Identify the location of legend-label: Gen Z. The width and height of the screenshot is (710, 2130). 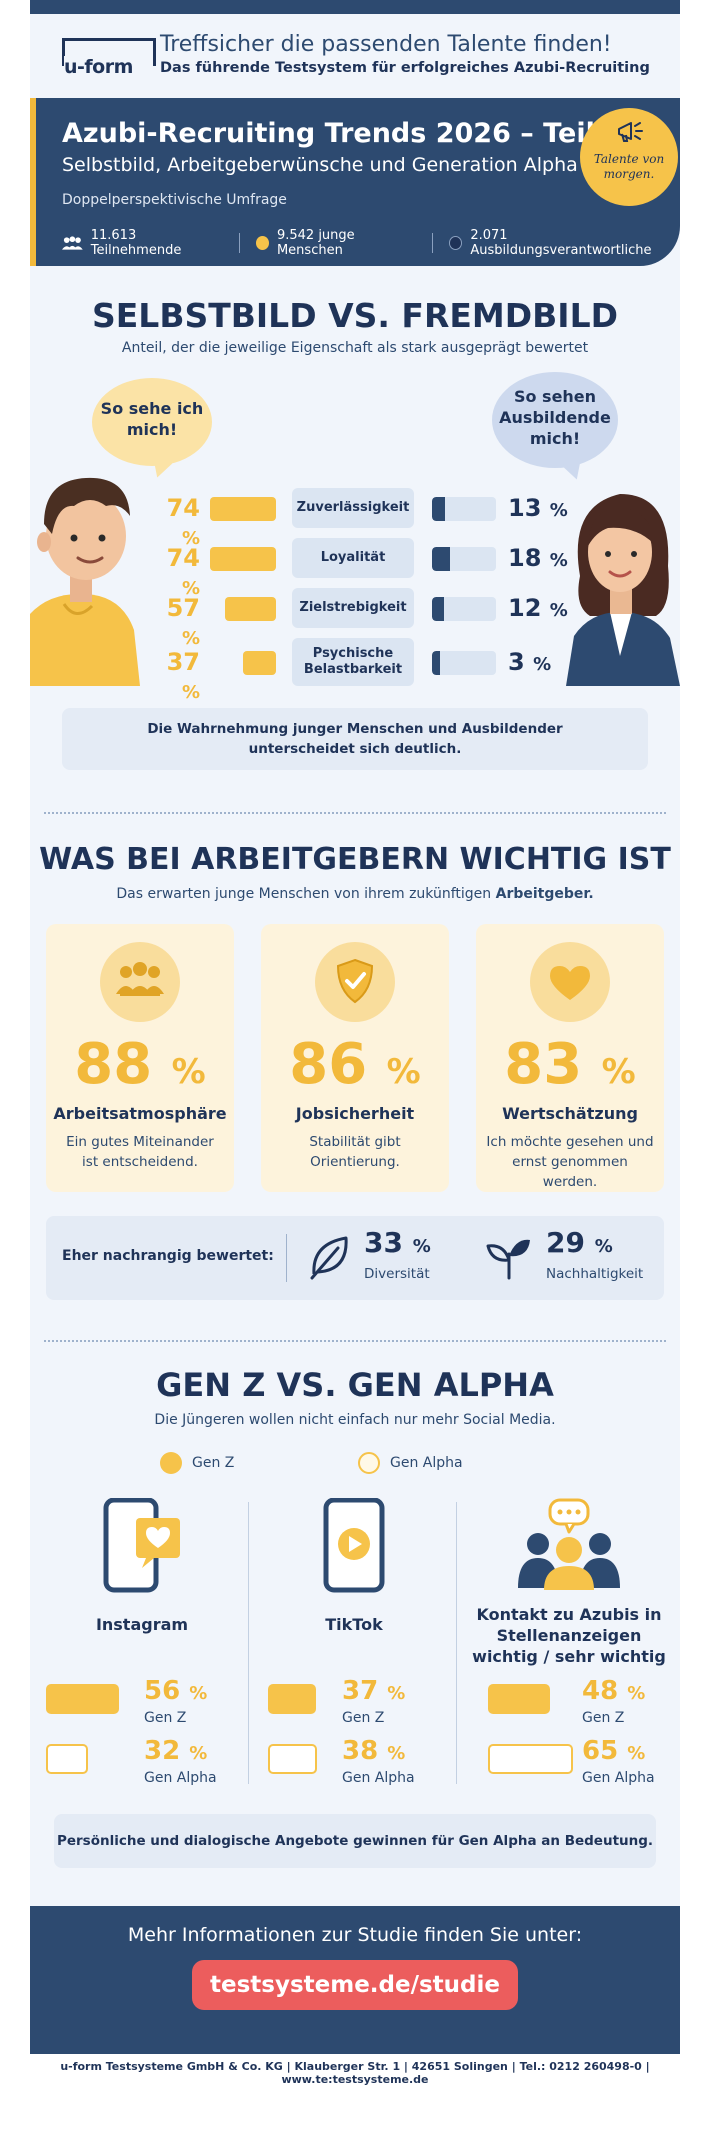
(213, 1463).